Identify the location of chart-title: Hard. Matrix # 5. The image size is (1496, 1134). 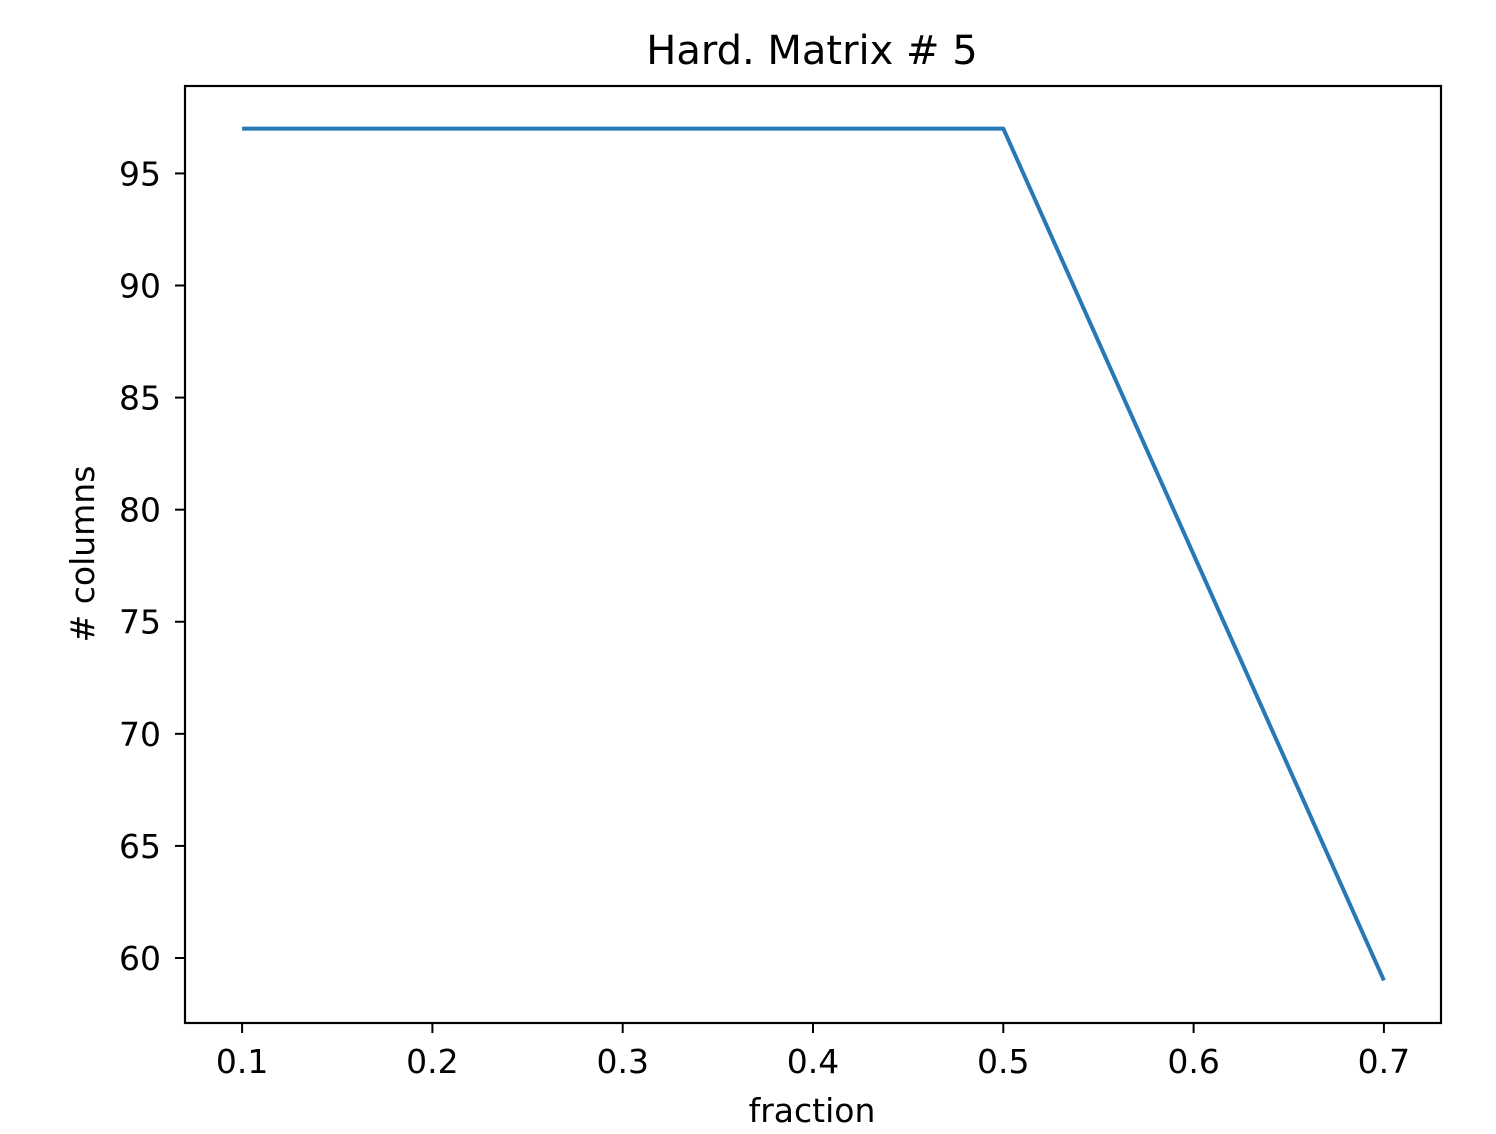
(811, 51).